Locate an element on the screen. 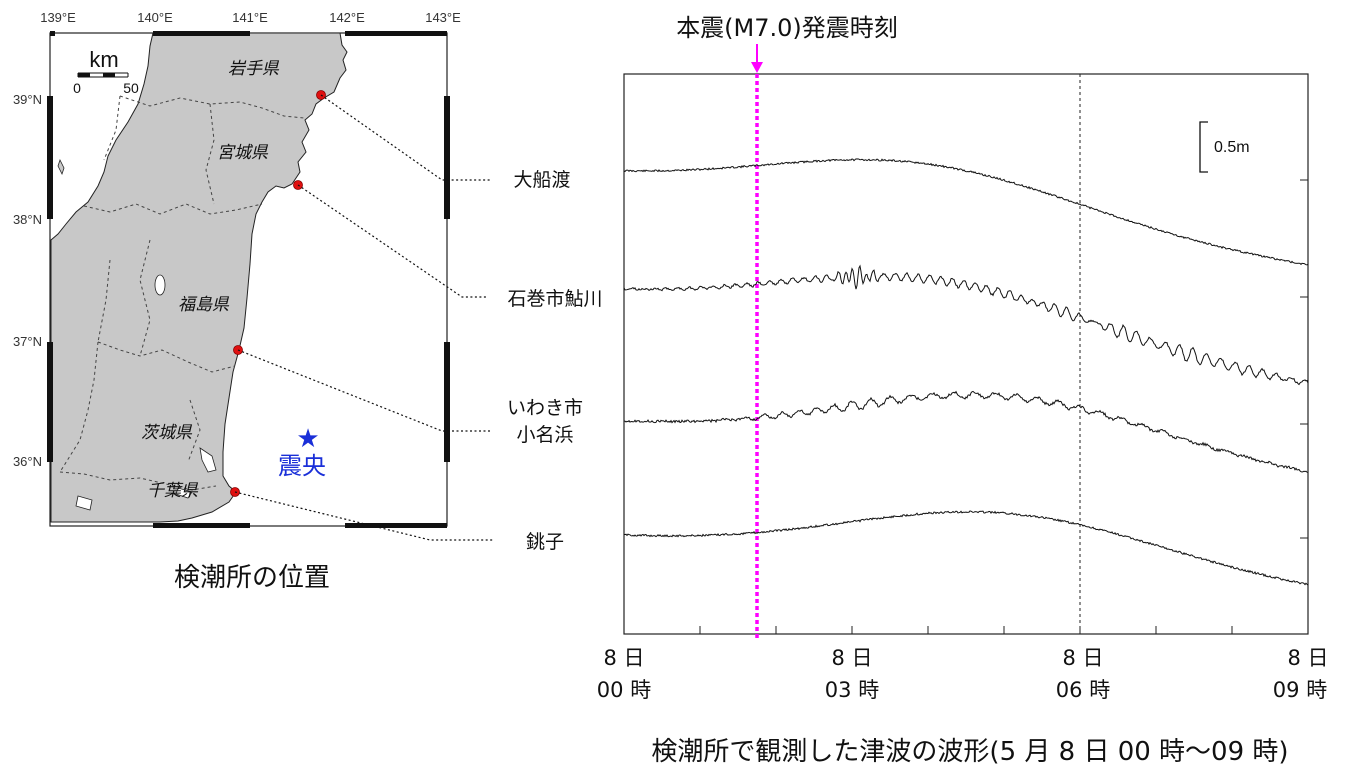 The width and height of the screenshot is (1360, 769). lat-label: 38°N is located at coordinates (27, 219).